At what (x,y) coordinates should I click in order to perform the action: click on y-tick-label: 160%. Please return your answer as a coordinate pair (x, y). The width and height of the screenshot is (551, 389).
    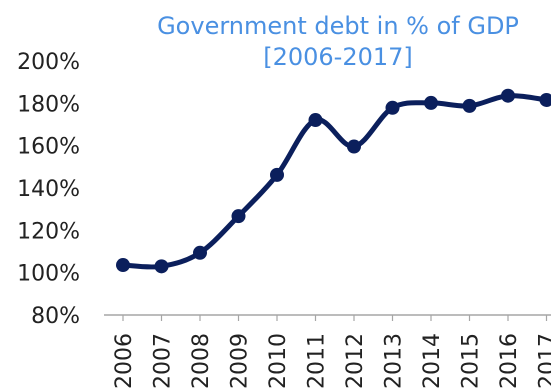
    Looking at the image, I should click on (48, 147).